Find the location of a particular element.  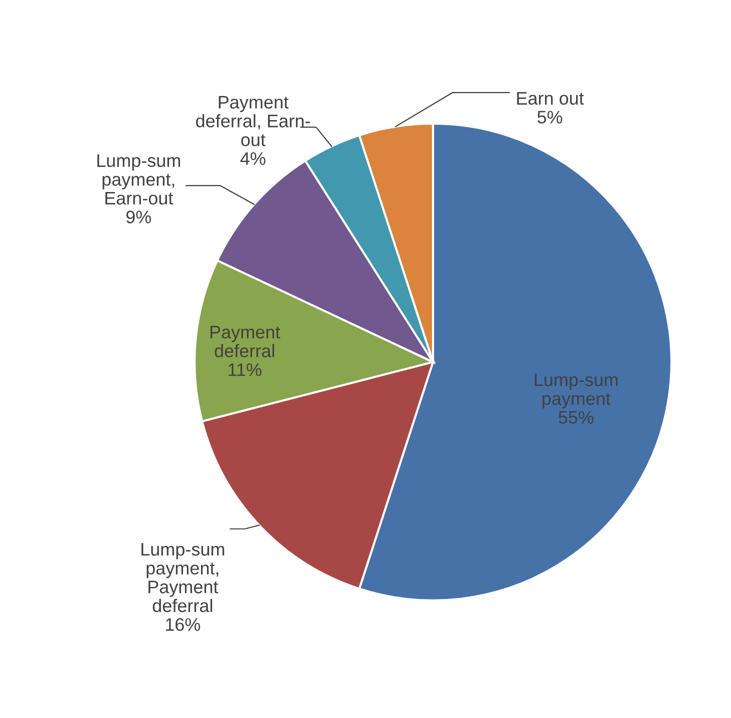

data-label: 55% is located at coordinates (576, 417).